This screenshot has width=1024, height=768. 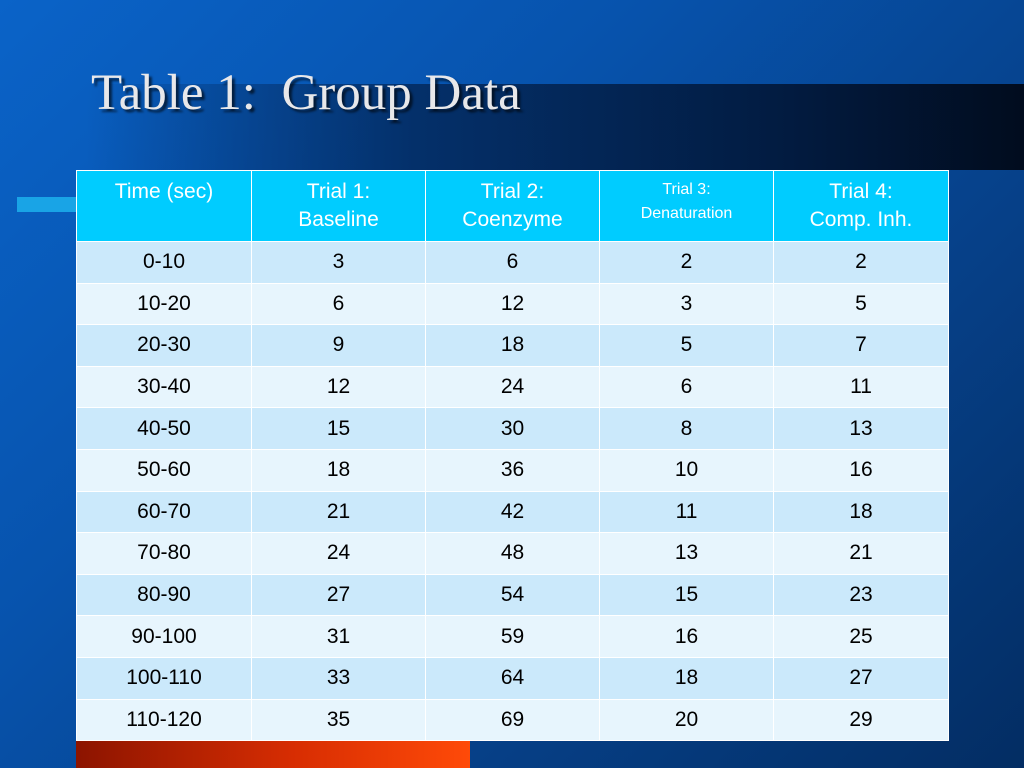 I want to click on left-accent-bar, so click(x=52, y=204).